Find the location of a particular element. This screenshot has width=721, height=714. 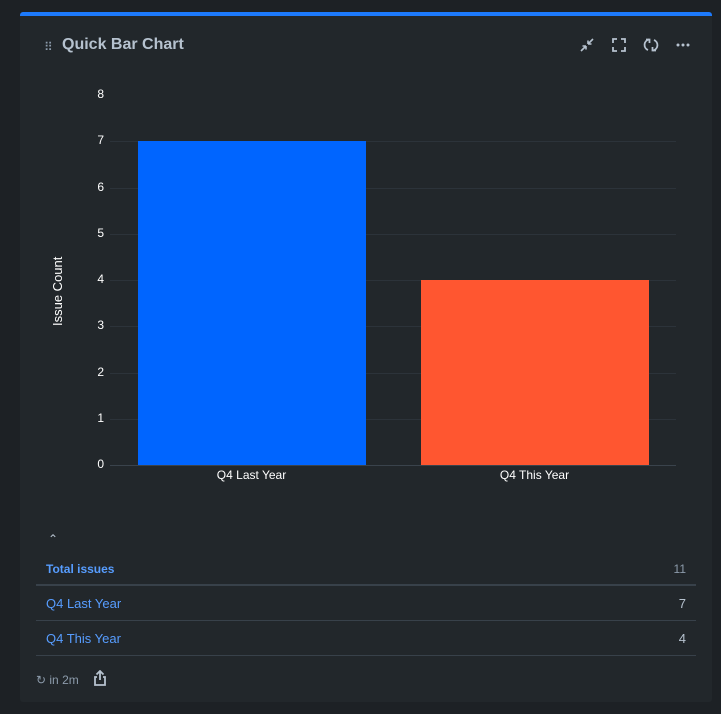

gadget-title: Quick Bar Chart is located at coordinates (123, 44).